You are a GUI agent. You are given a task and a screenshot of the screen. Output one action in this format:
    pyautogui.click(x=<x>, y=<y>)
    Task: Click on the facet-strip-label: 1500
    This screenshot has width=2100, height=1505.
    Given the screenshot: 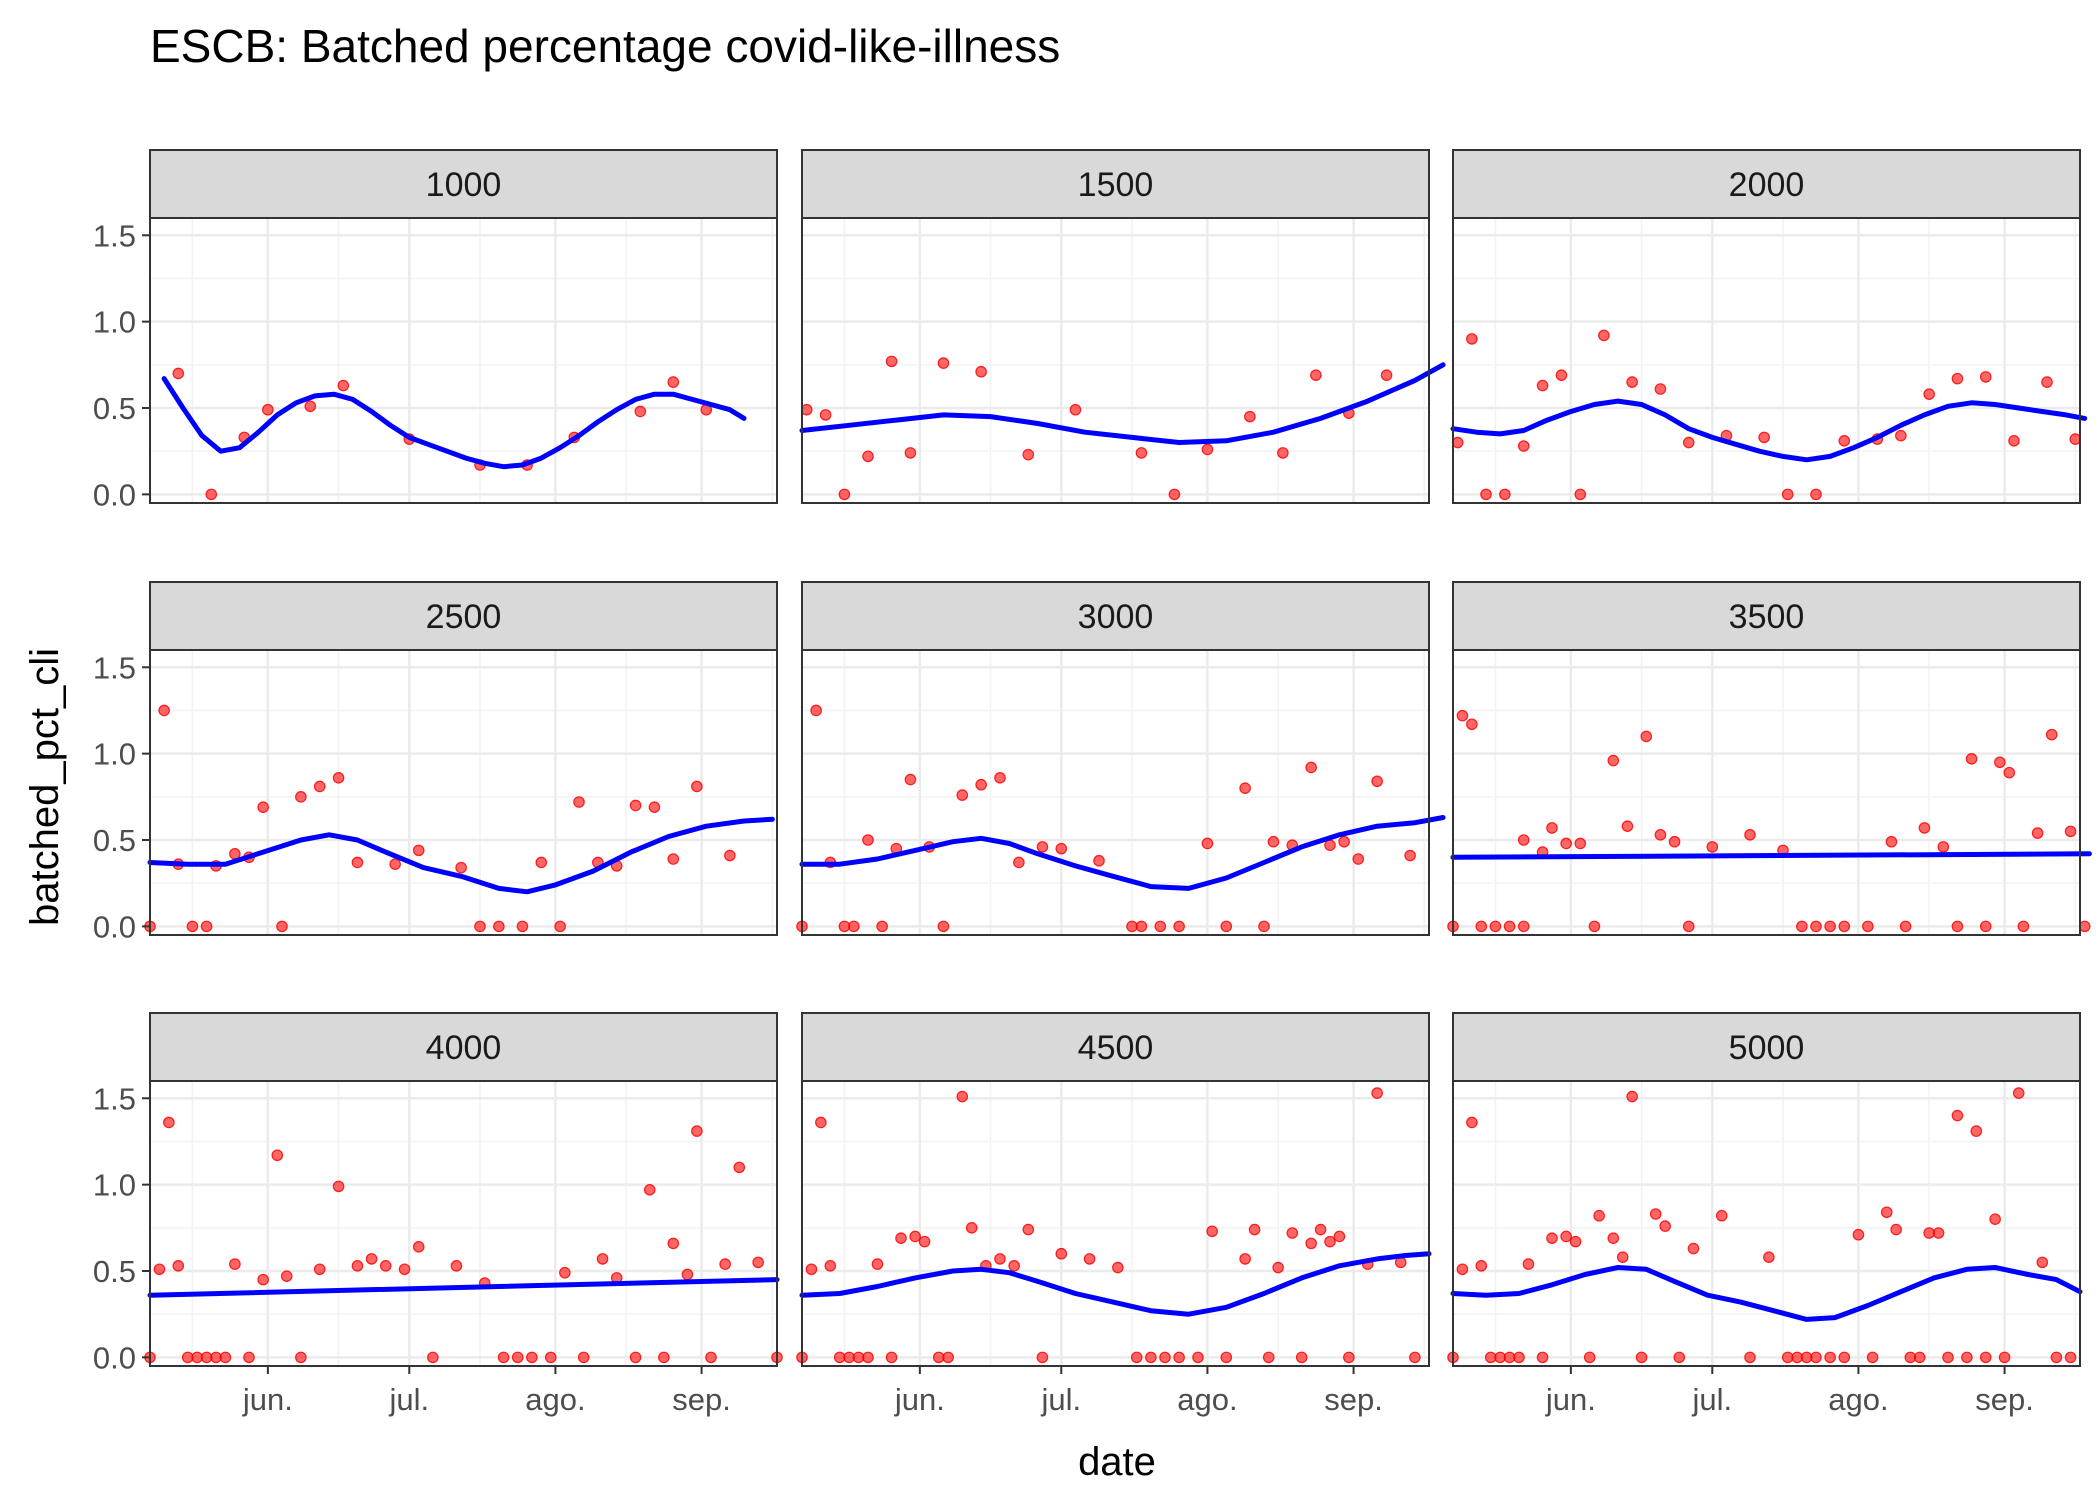 What is the action you would take?
    pyautogui.click(x=1116, y=185)
    